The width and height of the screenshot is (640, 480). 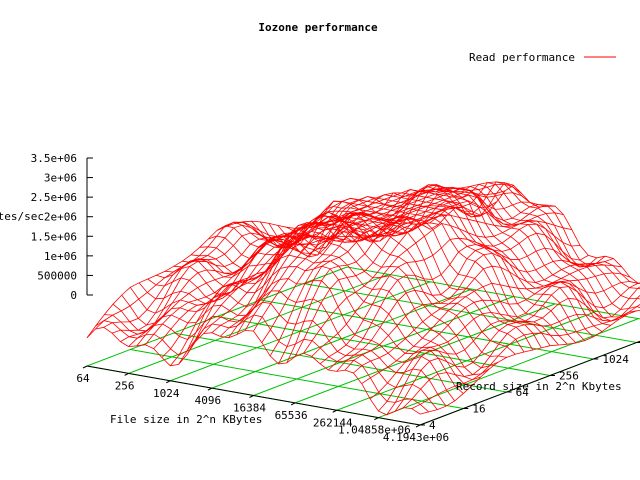 What do you see at coordinates (186, 419) in the screenshot?
I see `x-axis-label: File size in 2^n KBytes` at bounding box center [186, 419].